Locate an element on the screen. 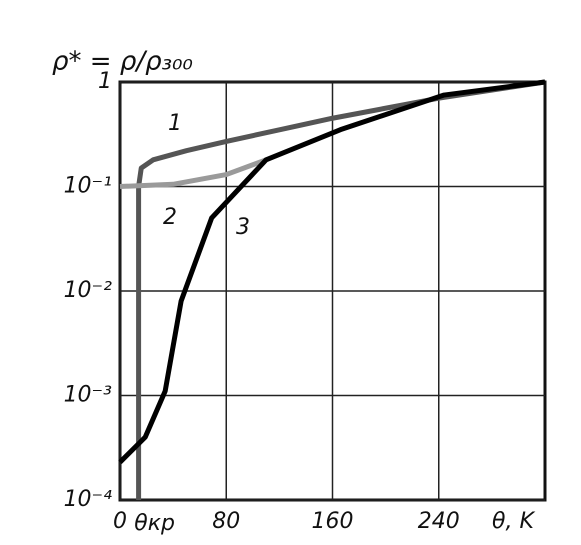 This screenshot has width=581, height=545. y-tick-label: 10⁻³ is located at coordinates (88, 395).